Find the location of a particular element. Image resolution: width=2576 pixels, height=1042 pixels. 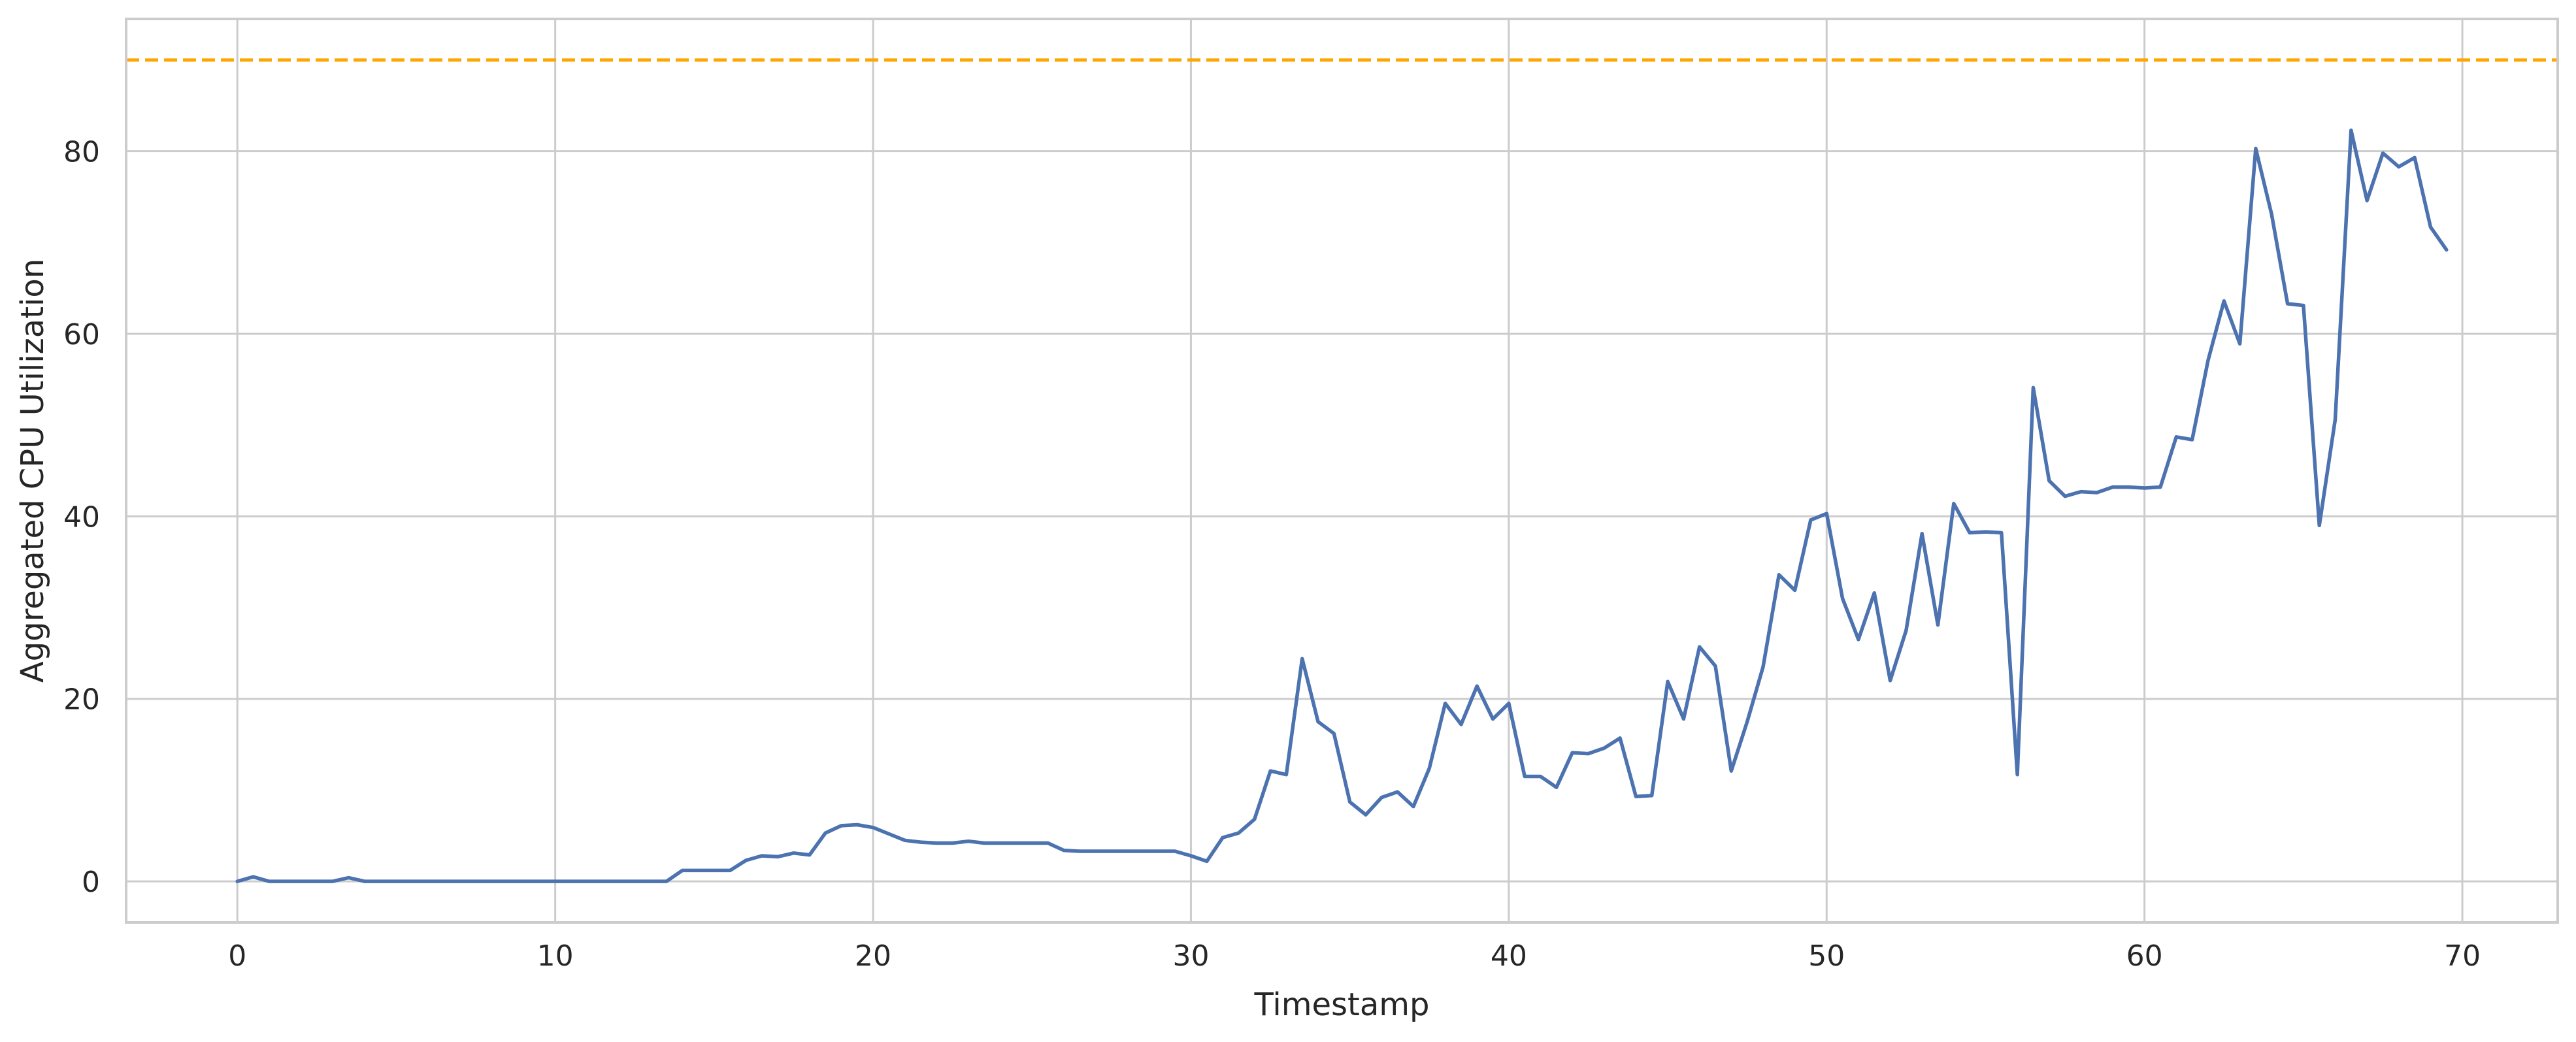

y-tick-labels: 0 20 40 60 80 is located at coordinates (81, 518).